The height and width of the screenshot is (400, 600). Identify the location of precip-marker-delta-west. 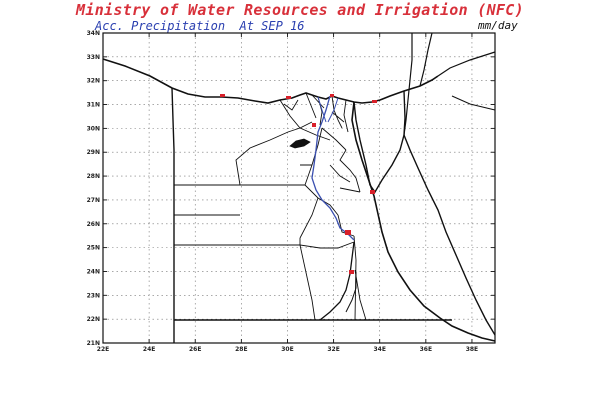
(288, 97).